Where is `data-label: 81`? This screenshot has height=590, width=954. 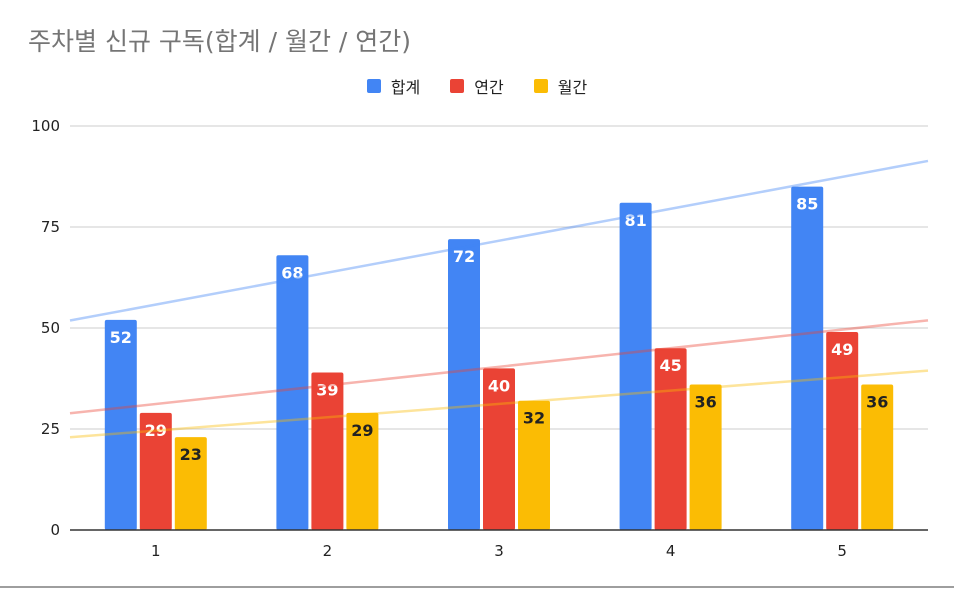
data-label: 81 is located at coordinates (635, 220).